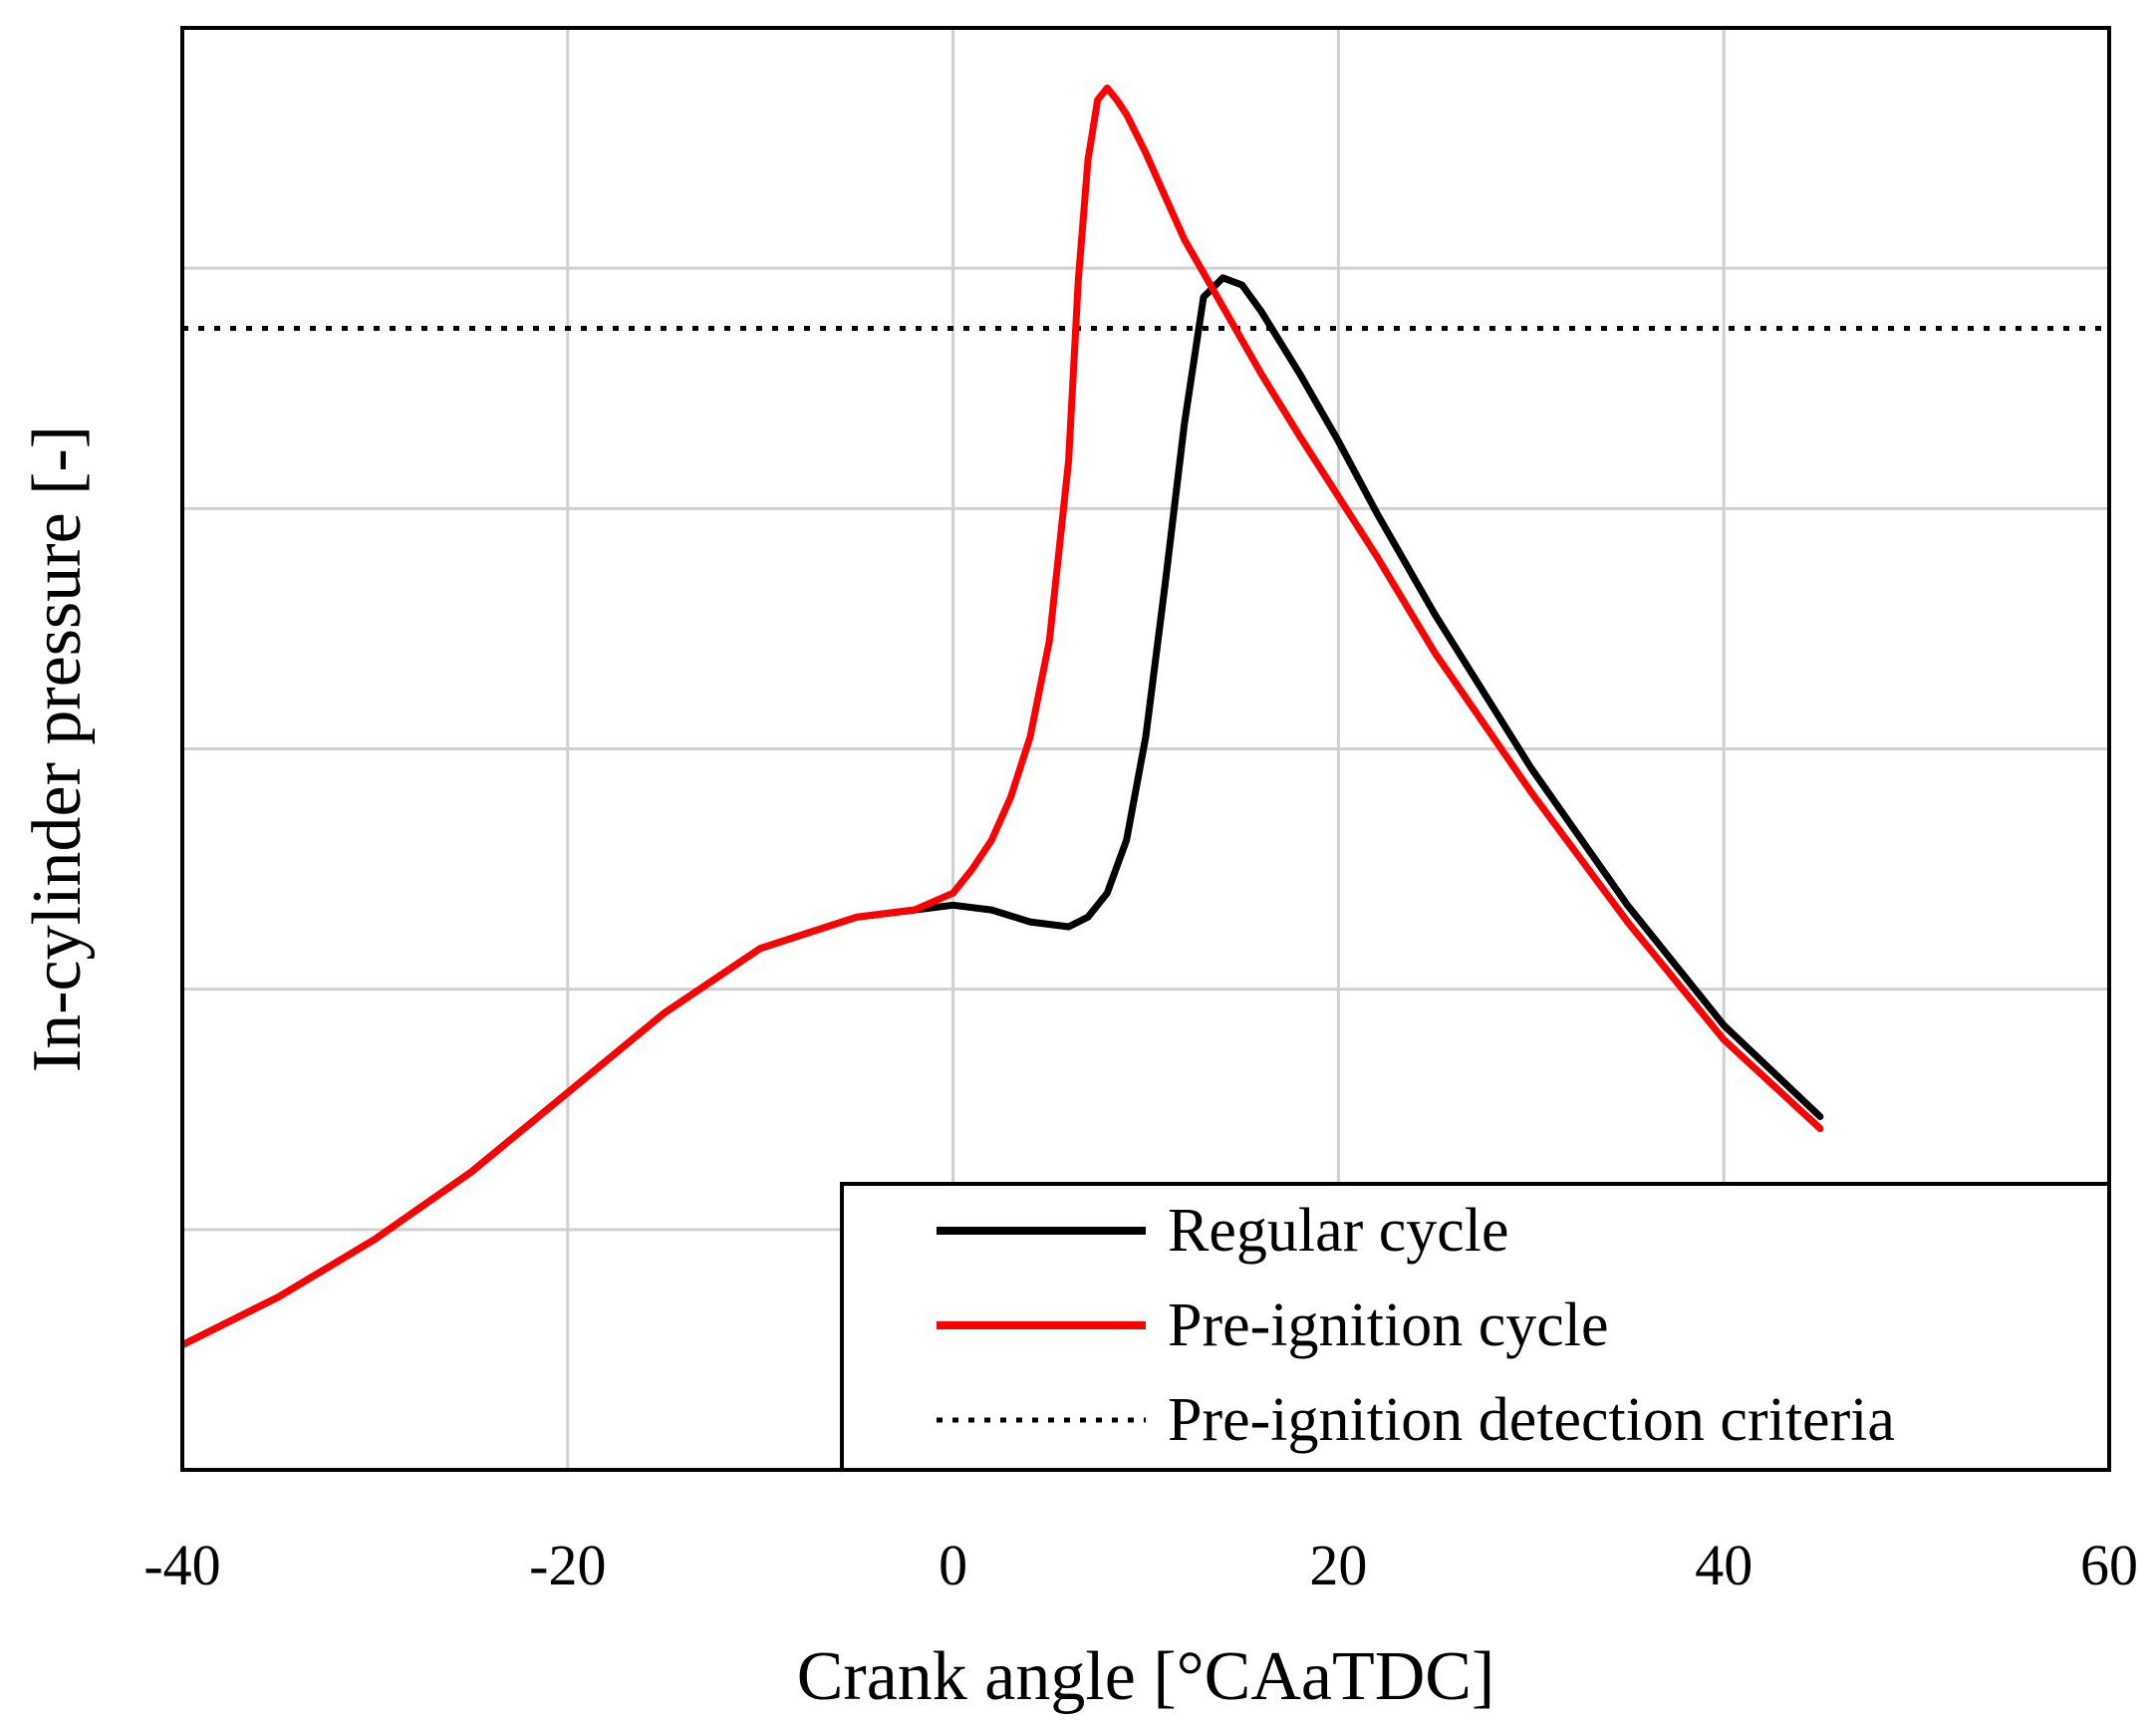 This screenshot has width=2156, height=1722. I want to click on legend-label-detection-criteria: Pre-ignition detection criteria, so click(1531, 1420).